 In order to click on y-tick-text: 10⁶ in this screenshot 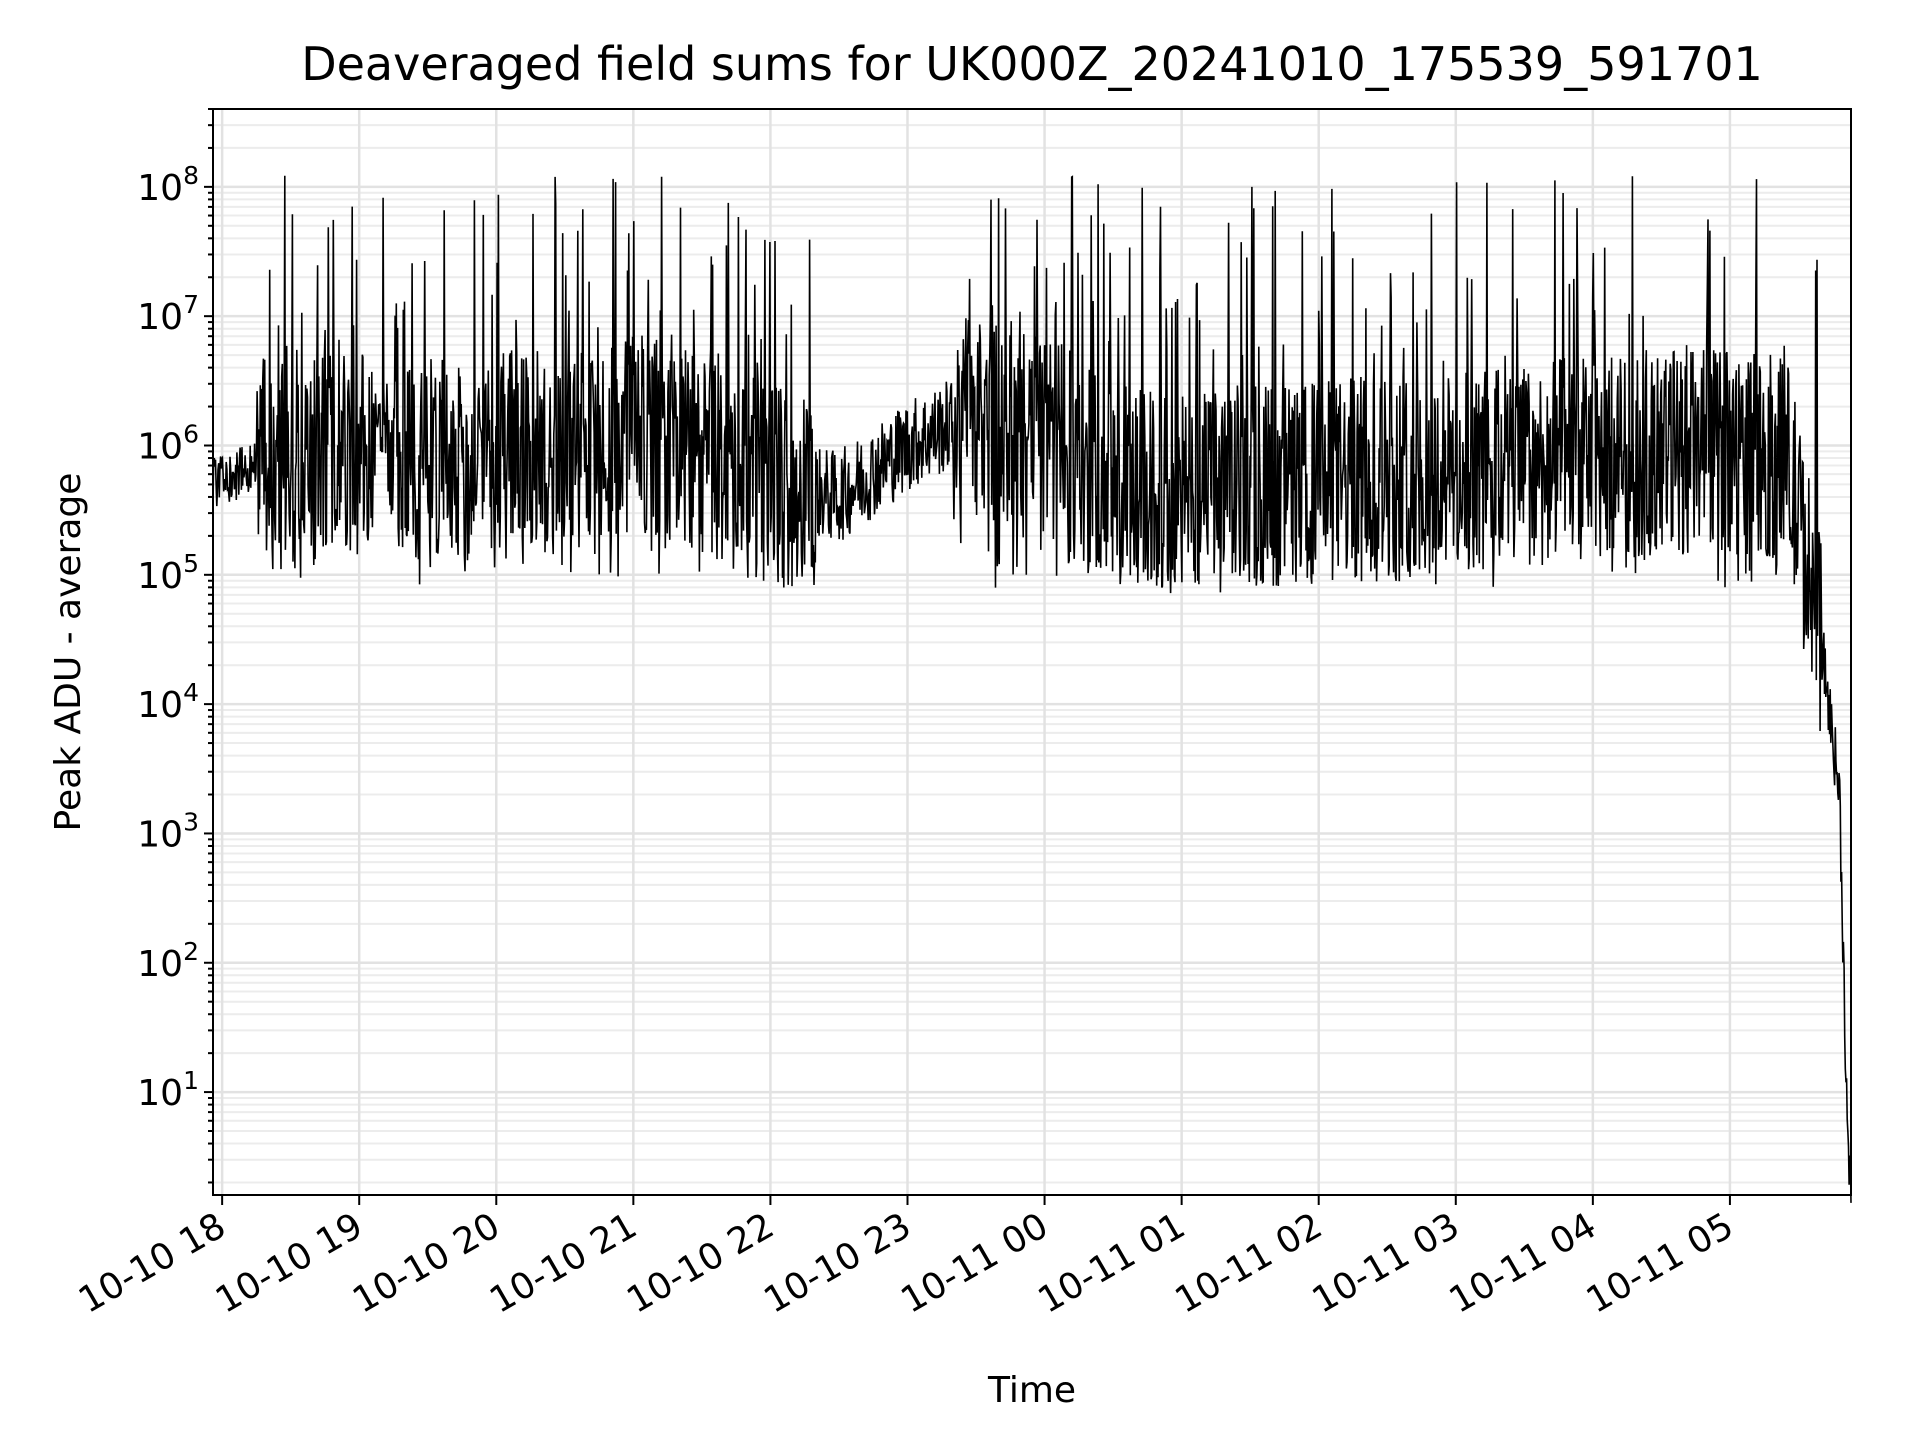, I will do `click(168, 443)`.